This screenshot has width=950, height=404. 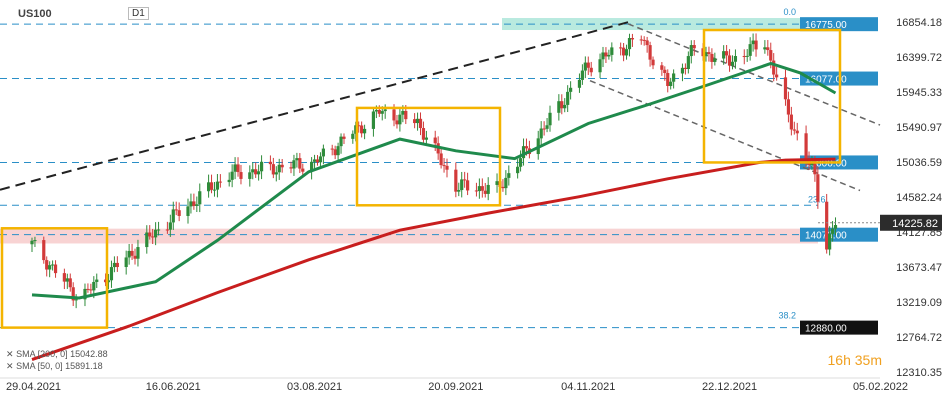 I want to click on current-price-label: 14225.82, so click(x=915, y=224).